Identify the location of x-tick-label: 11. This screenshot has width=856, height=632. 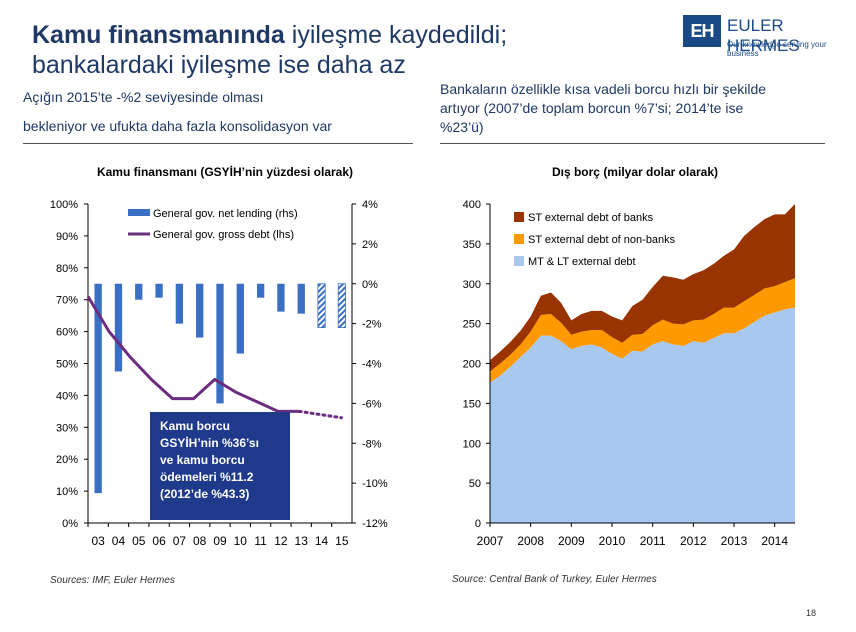
(260, 541).